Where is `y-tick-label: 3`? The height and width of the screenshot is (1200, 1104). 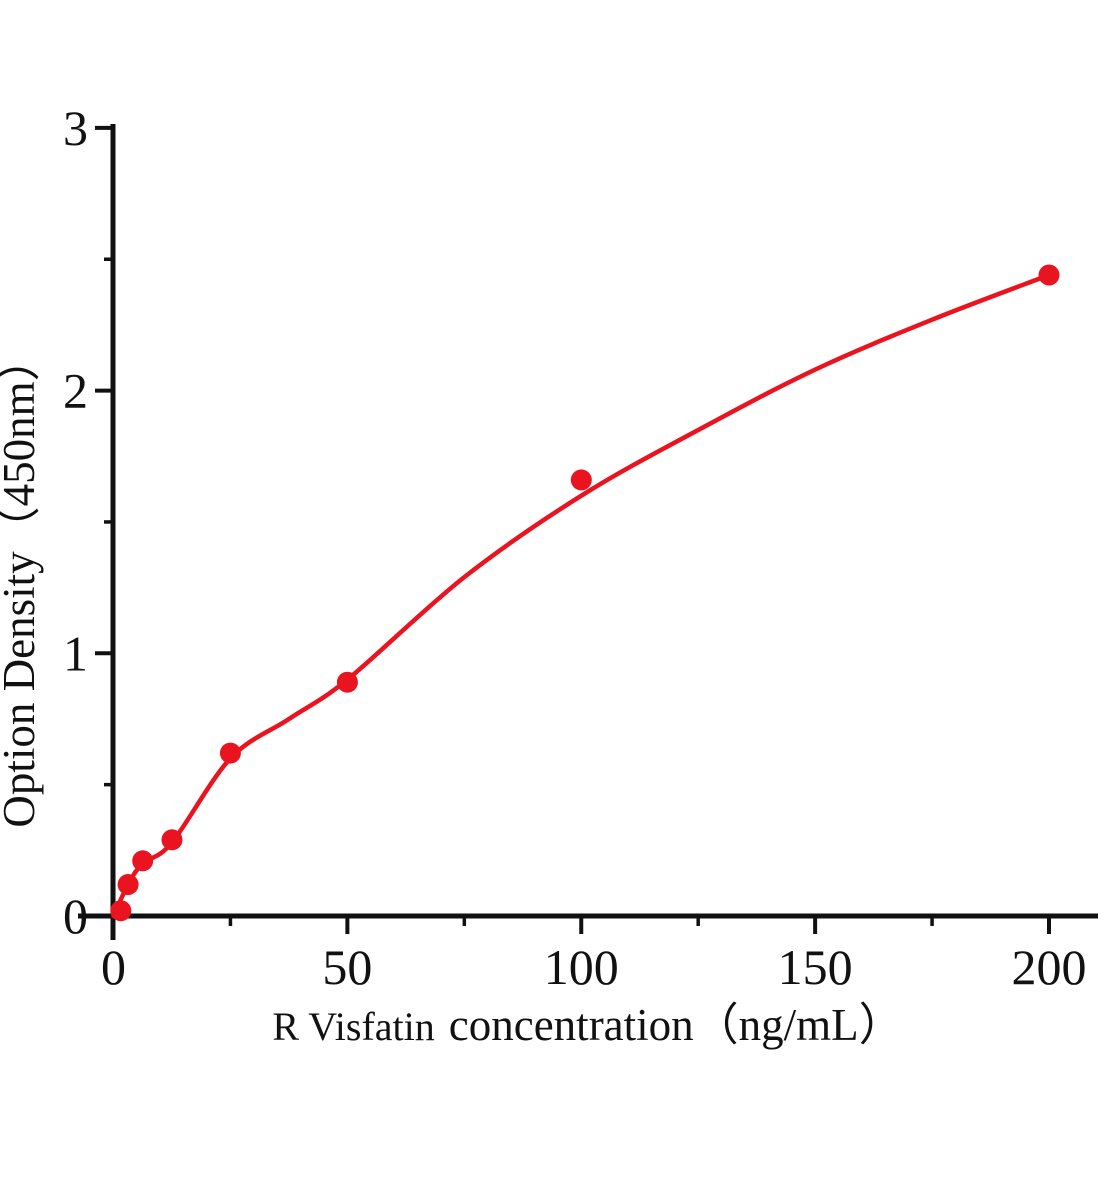
y-tick-label: 3 is located at coordinates (75, 128).